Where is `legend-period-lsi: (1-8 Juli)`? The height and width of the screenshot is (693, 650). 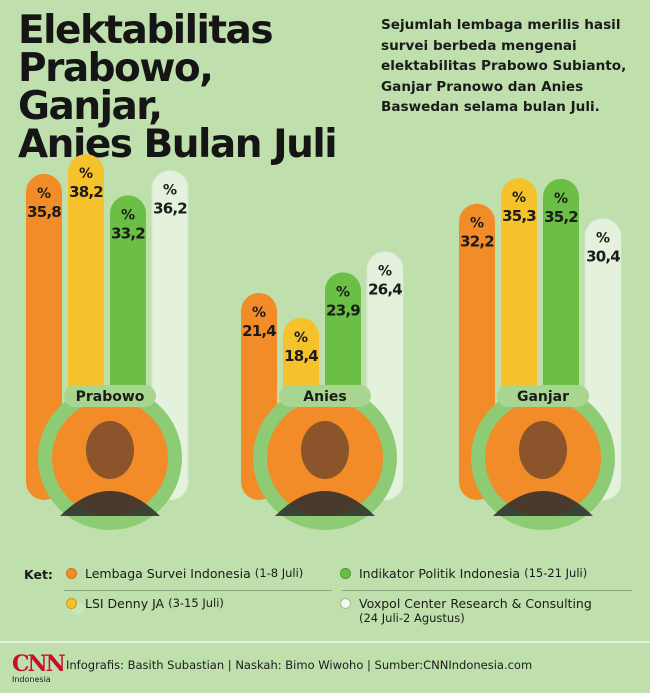
legend-period-lsi: (1-8 Juli) is located at coordinates (279, 573).